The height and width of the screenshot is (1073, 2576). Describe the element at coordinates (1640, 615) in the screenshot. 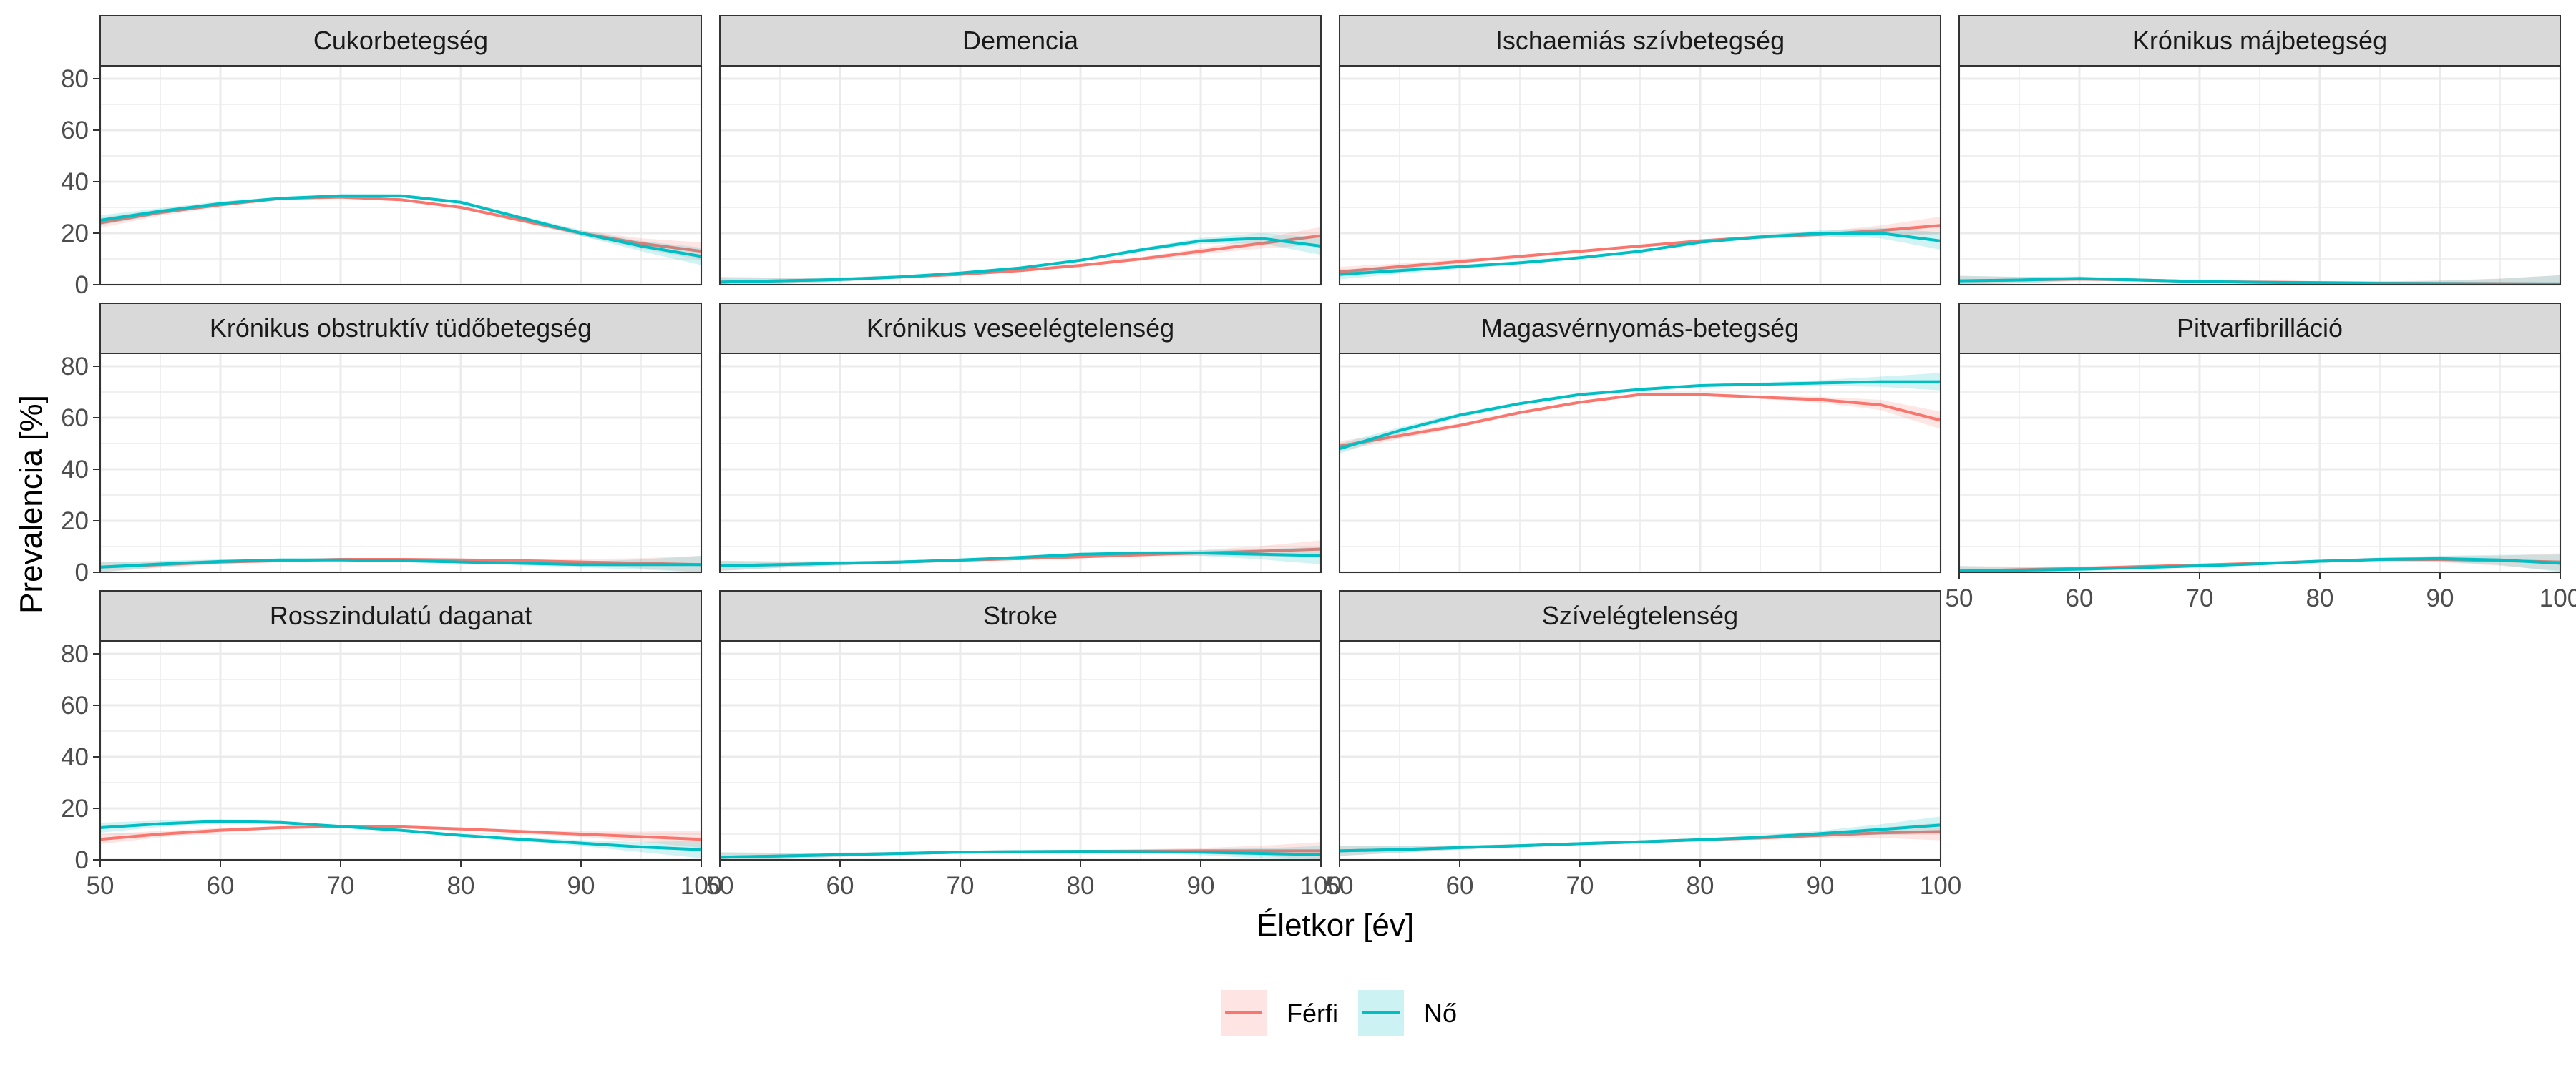

I see `panel-title: Szívelégtelenség` at that location.